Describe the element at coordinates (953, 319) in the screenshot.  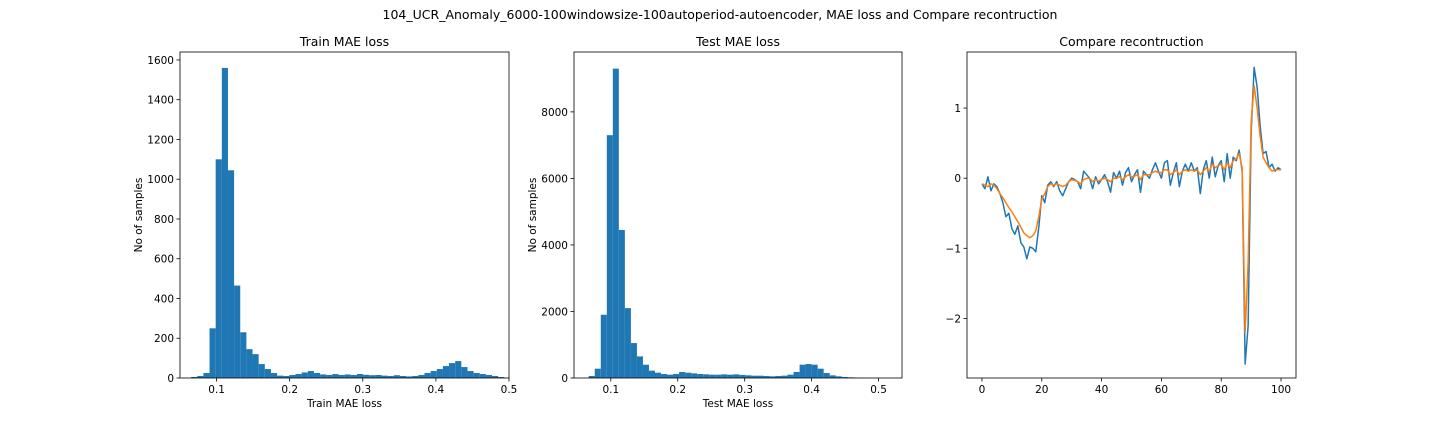
I see `y-tick-label: −2` at that location.